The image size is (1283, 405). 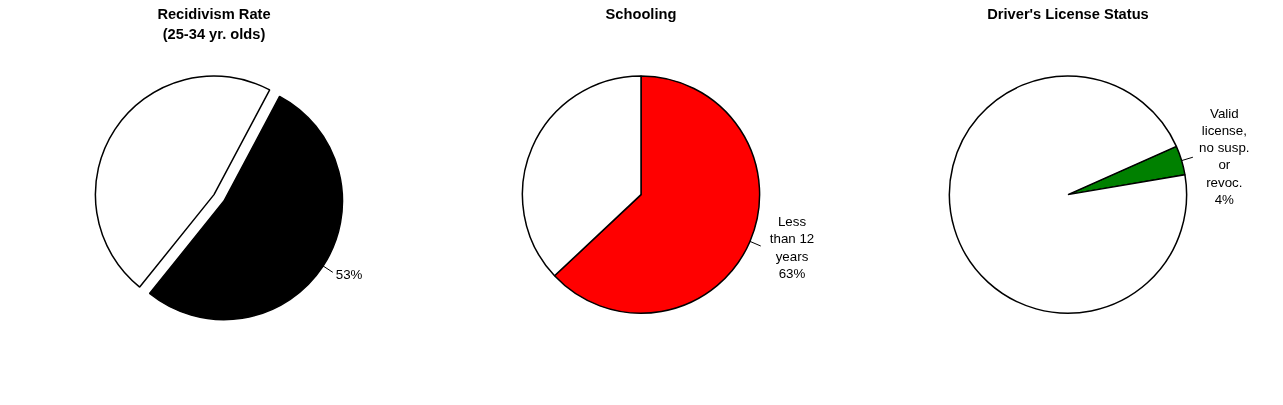 I want to click on data-label: 4%, so click(x=1224, y=199).